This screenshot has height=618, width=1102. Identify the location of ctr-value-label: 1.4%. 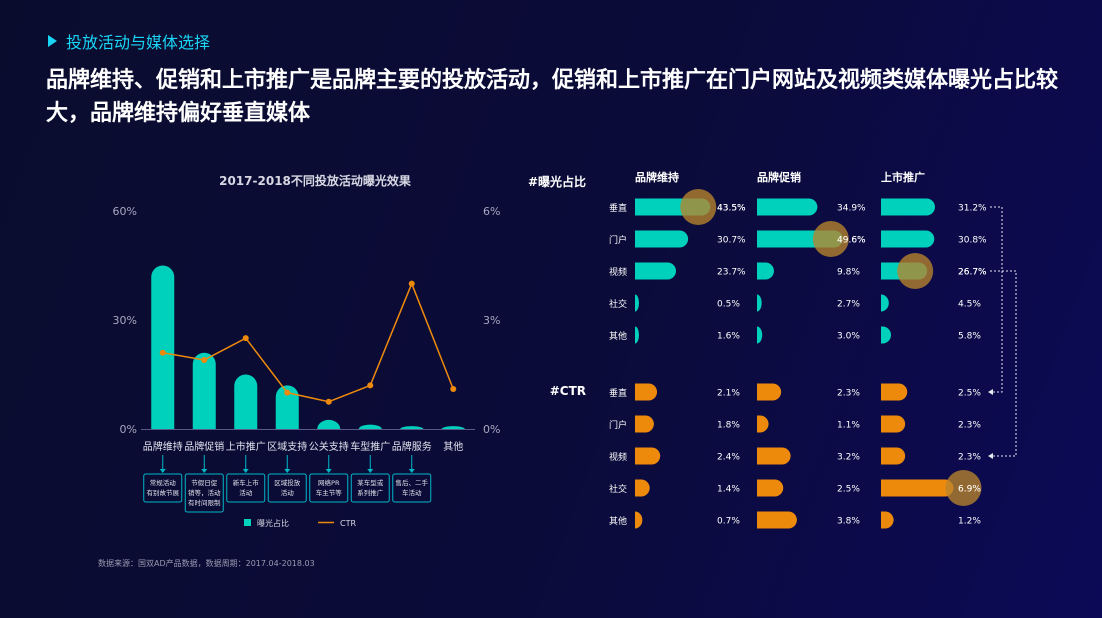
(728, 490).